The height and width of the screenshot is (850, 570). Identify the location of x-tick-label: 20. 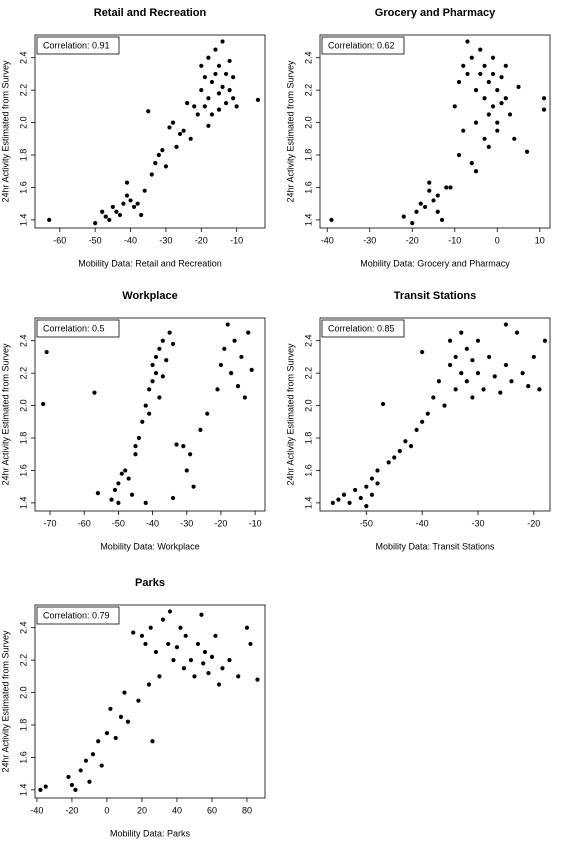
(142, 810).